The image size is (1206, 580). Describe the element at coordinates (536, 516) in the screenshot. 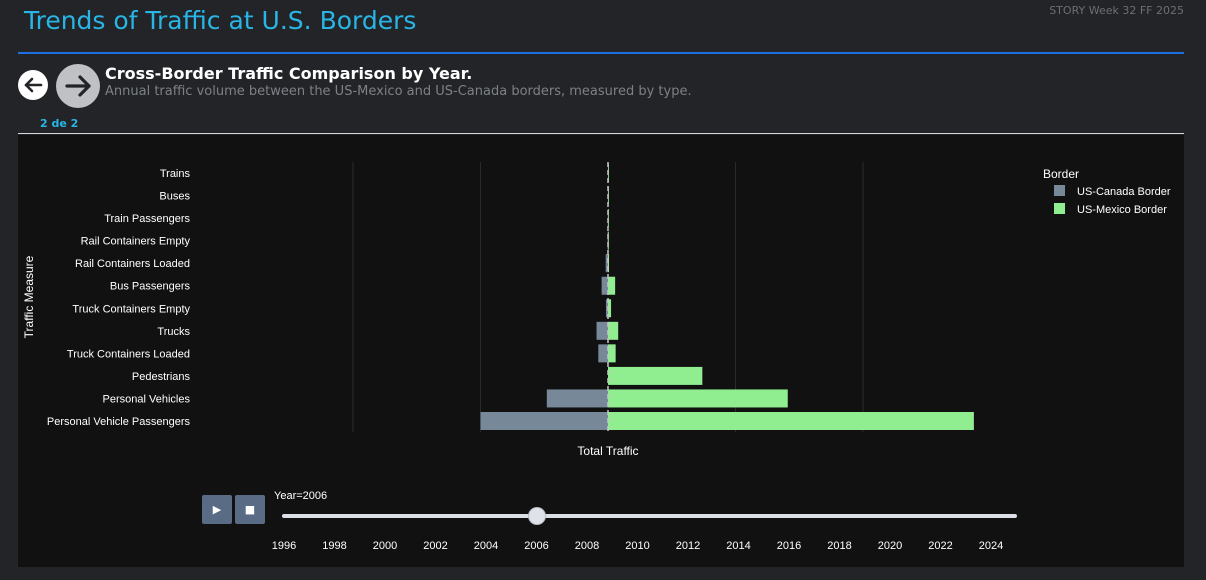

I see `year-slider-handle` at that location.